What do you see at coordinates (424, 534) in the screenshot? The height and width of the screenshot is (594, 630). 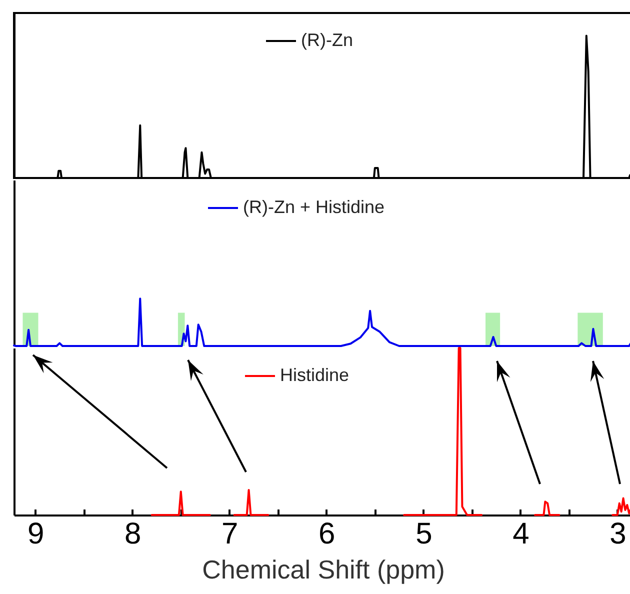 I see `x-tick-label: 5` at bounding box center [424, 534].